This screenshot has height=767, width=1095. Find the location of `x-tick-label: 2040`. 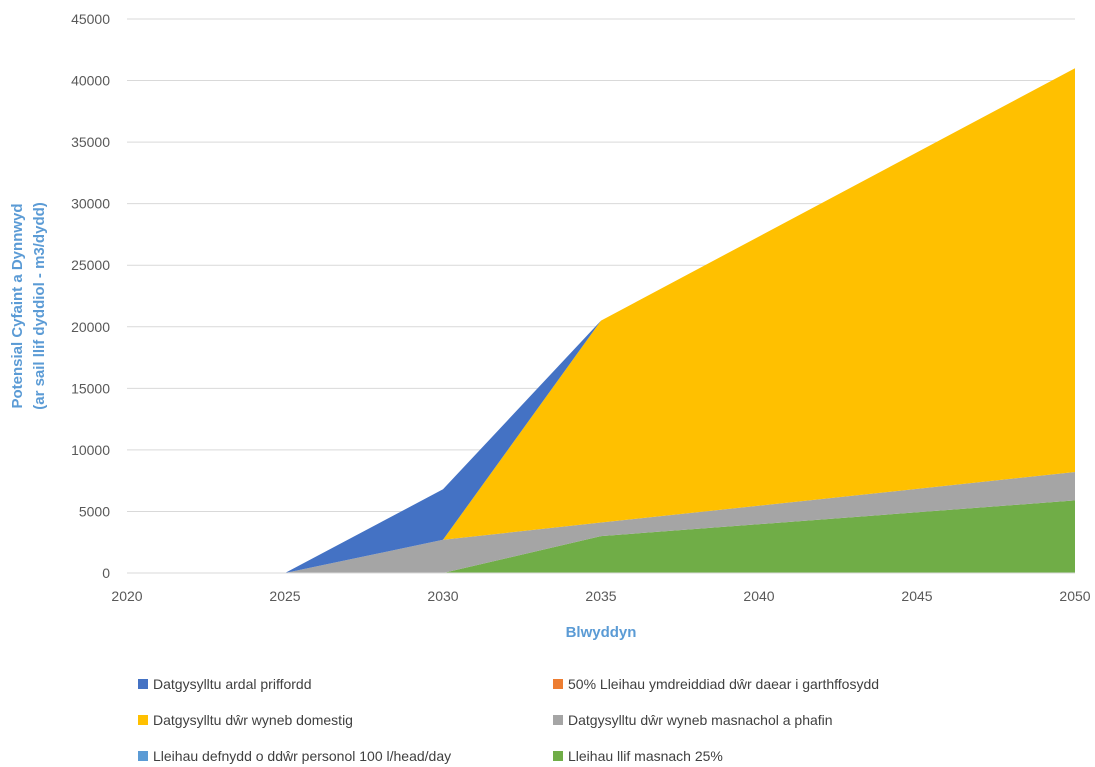

x-tick-label: 2040 is located at coordinates (758, 596).